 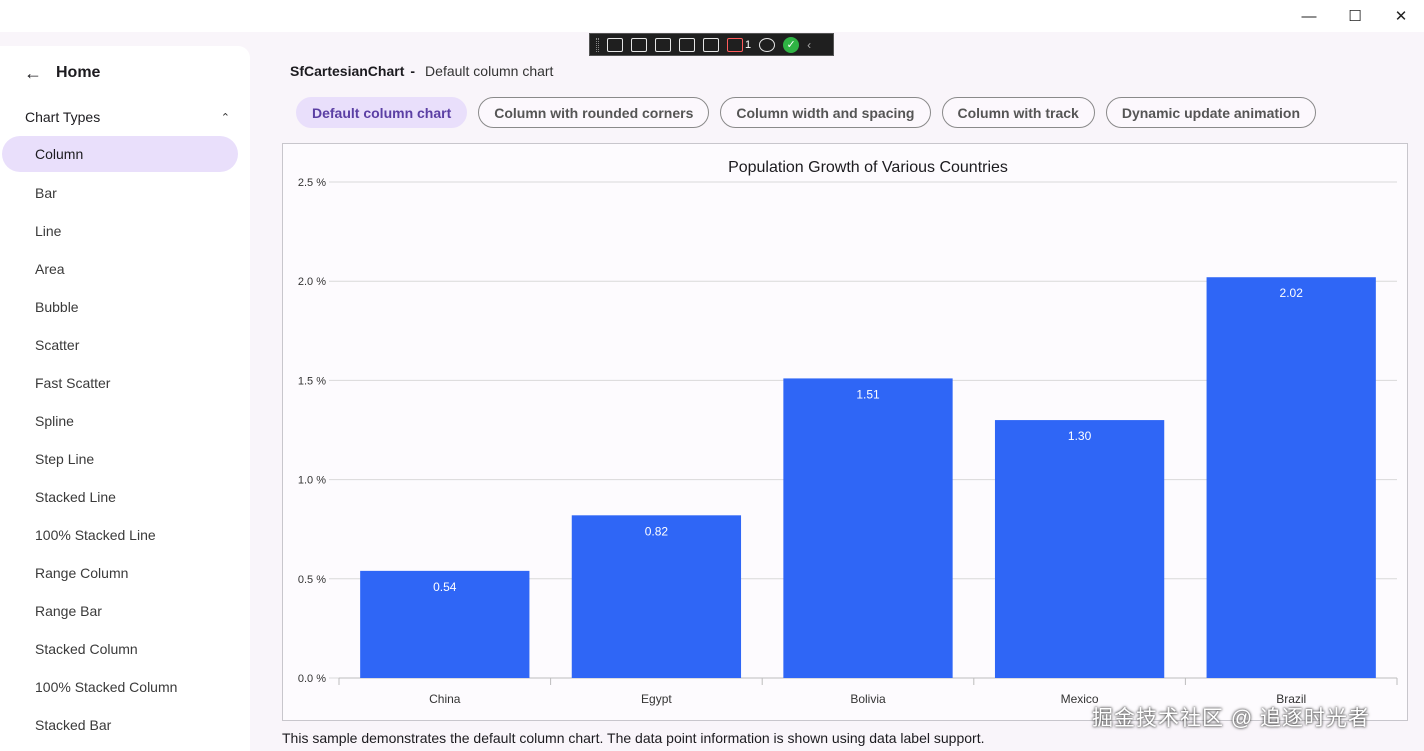 I want to click on track-focus-icon, so click(x=711, y=44).